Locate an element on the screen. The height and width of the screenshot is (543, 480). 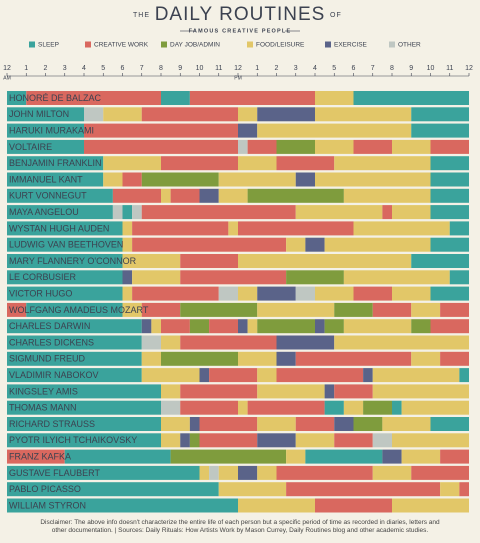
person-name: HARUKI MURAKAMI is located at coordinates (51, 130).